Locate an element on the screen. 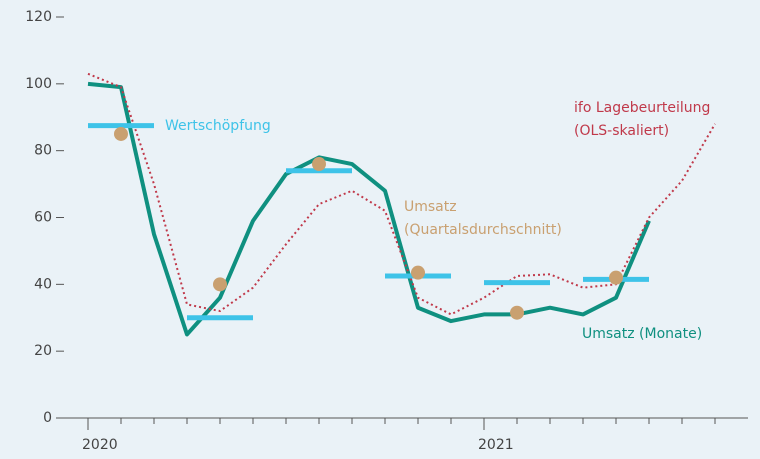  series-label: ifo Lagebeurteilung is located at coordinates (642, 108).